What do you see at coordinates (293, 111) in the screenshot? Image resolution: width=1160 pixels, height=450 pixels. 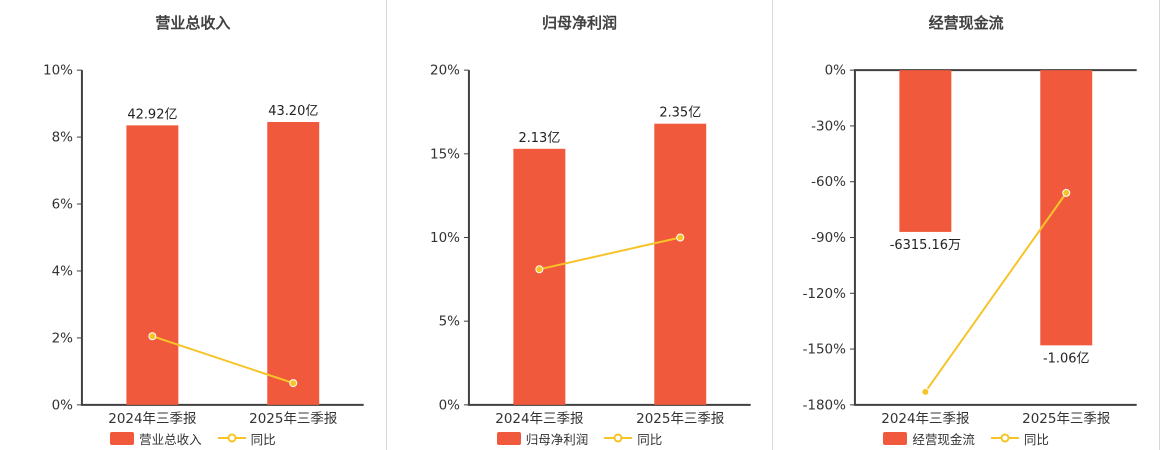 I see `bar-value-label: 43.20亿` at bounding box center [293, 111].